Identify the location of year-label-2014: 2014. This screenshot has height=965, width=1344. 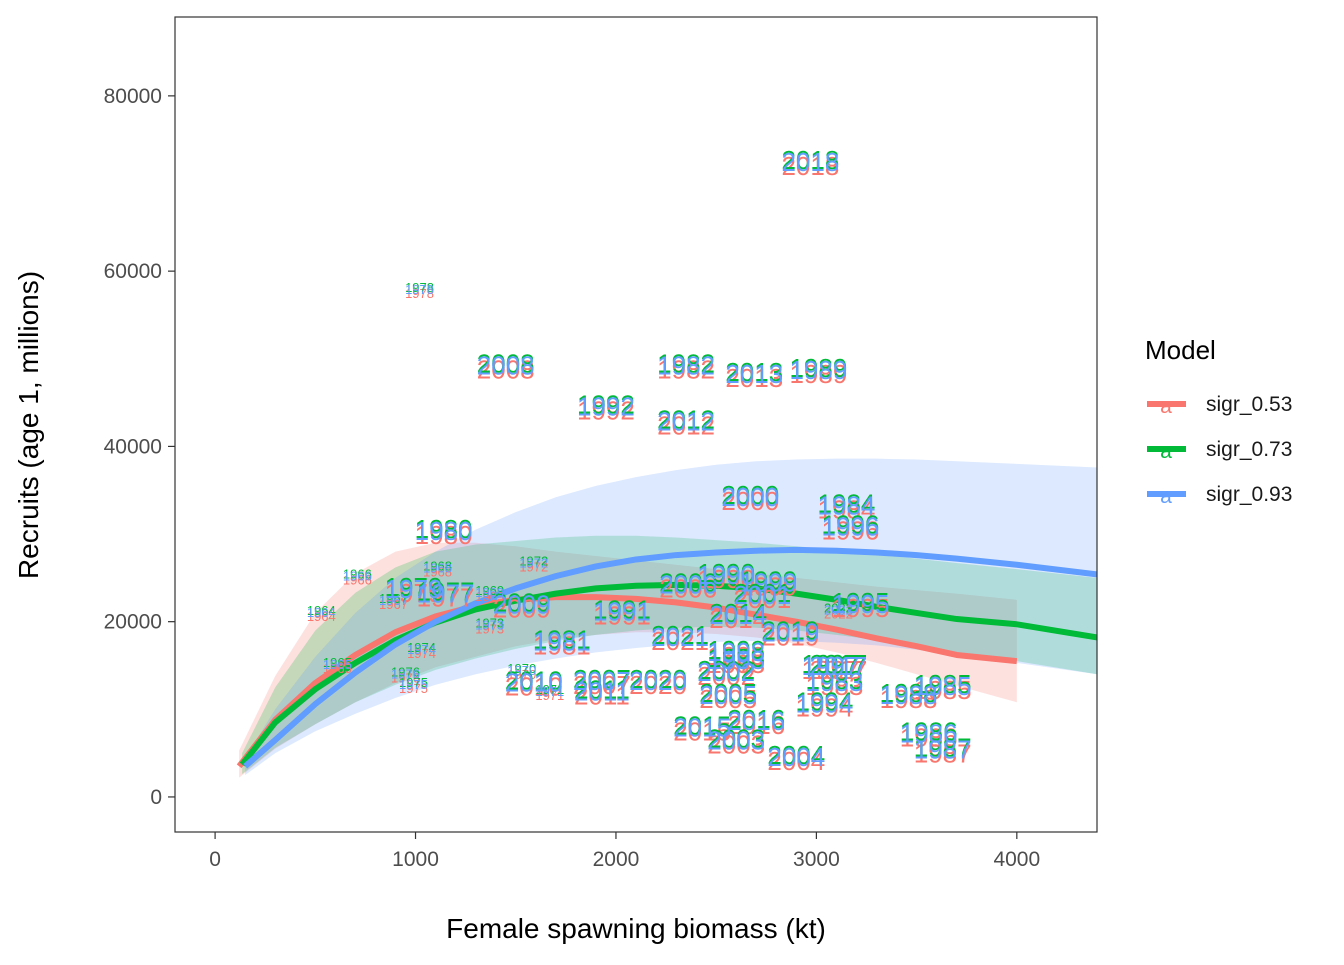
(738, 619).